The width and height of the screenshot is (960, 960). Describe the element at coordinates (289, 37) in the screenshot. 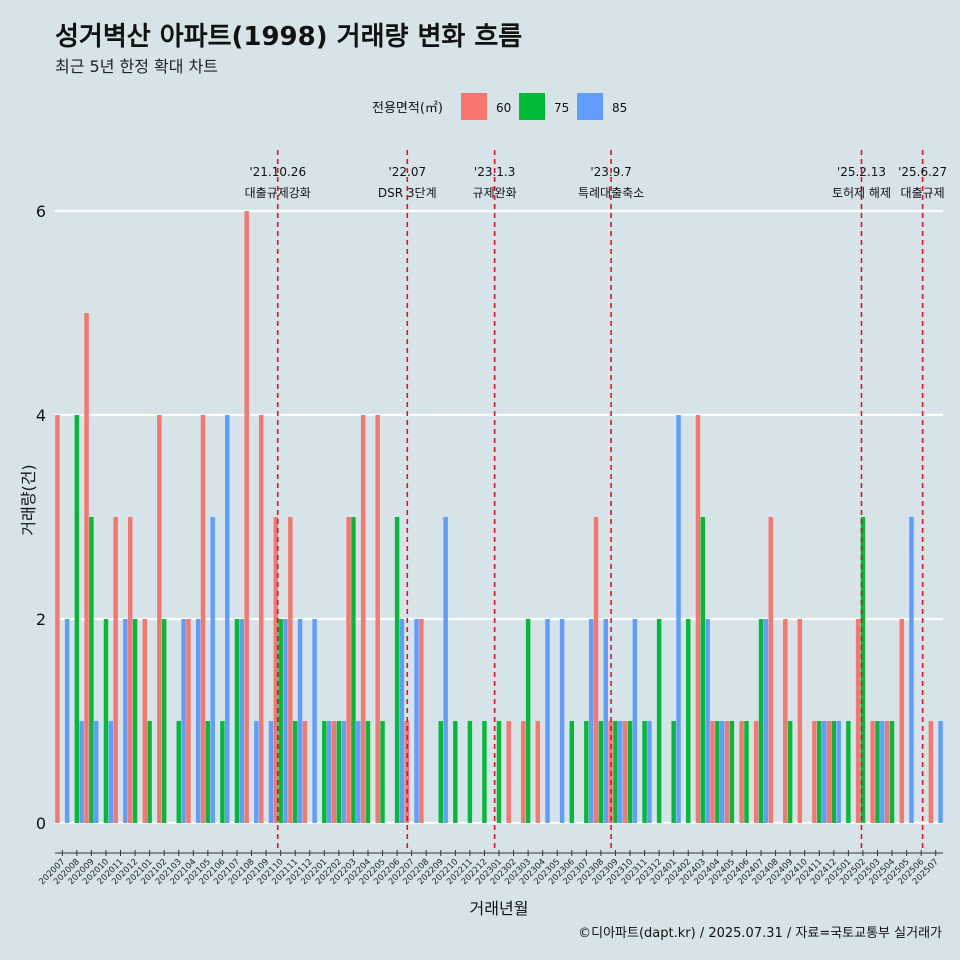

I see `chart-title: 성거벽산 아파트(1998) 거래량 변화 흐름` at that location.